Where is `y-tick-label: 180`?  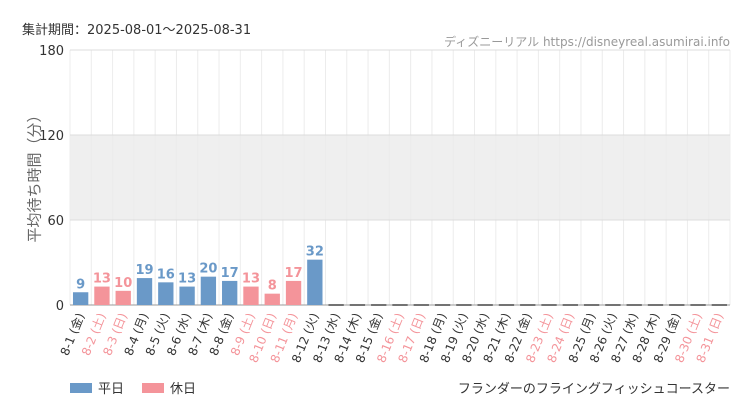 y-tick-label: 180 is located at coordinates (51, 51).